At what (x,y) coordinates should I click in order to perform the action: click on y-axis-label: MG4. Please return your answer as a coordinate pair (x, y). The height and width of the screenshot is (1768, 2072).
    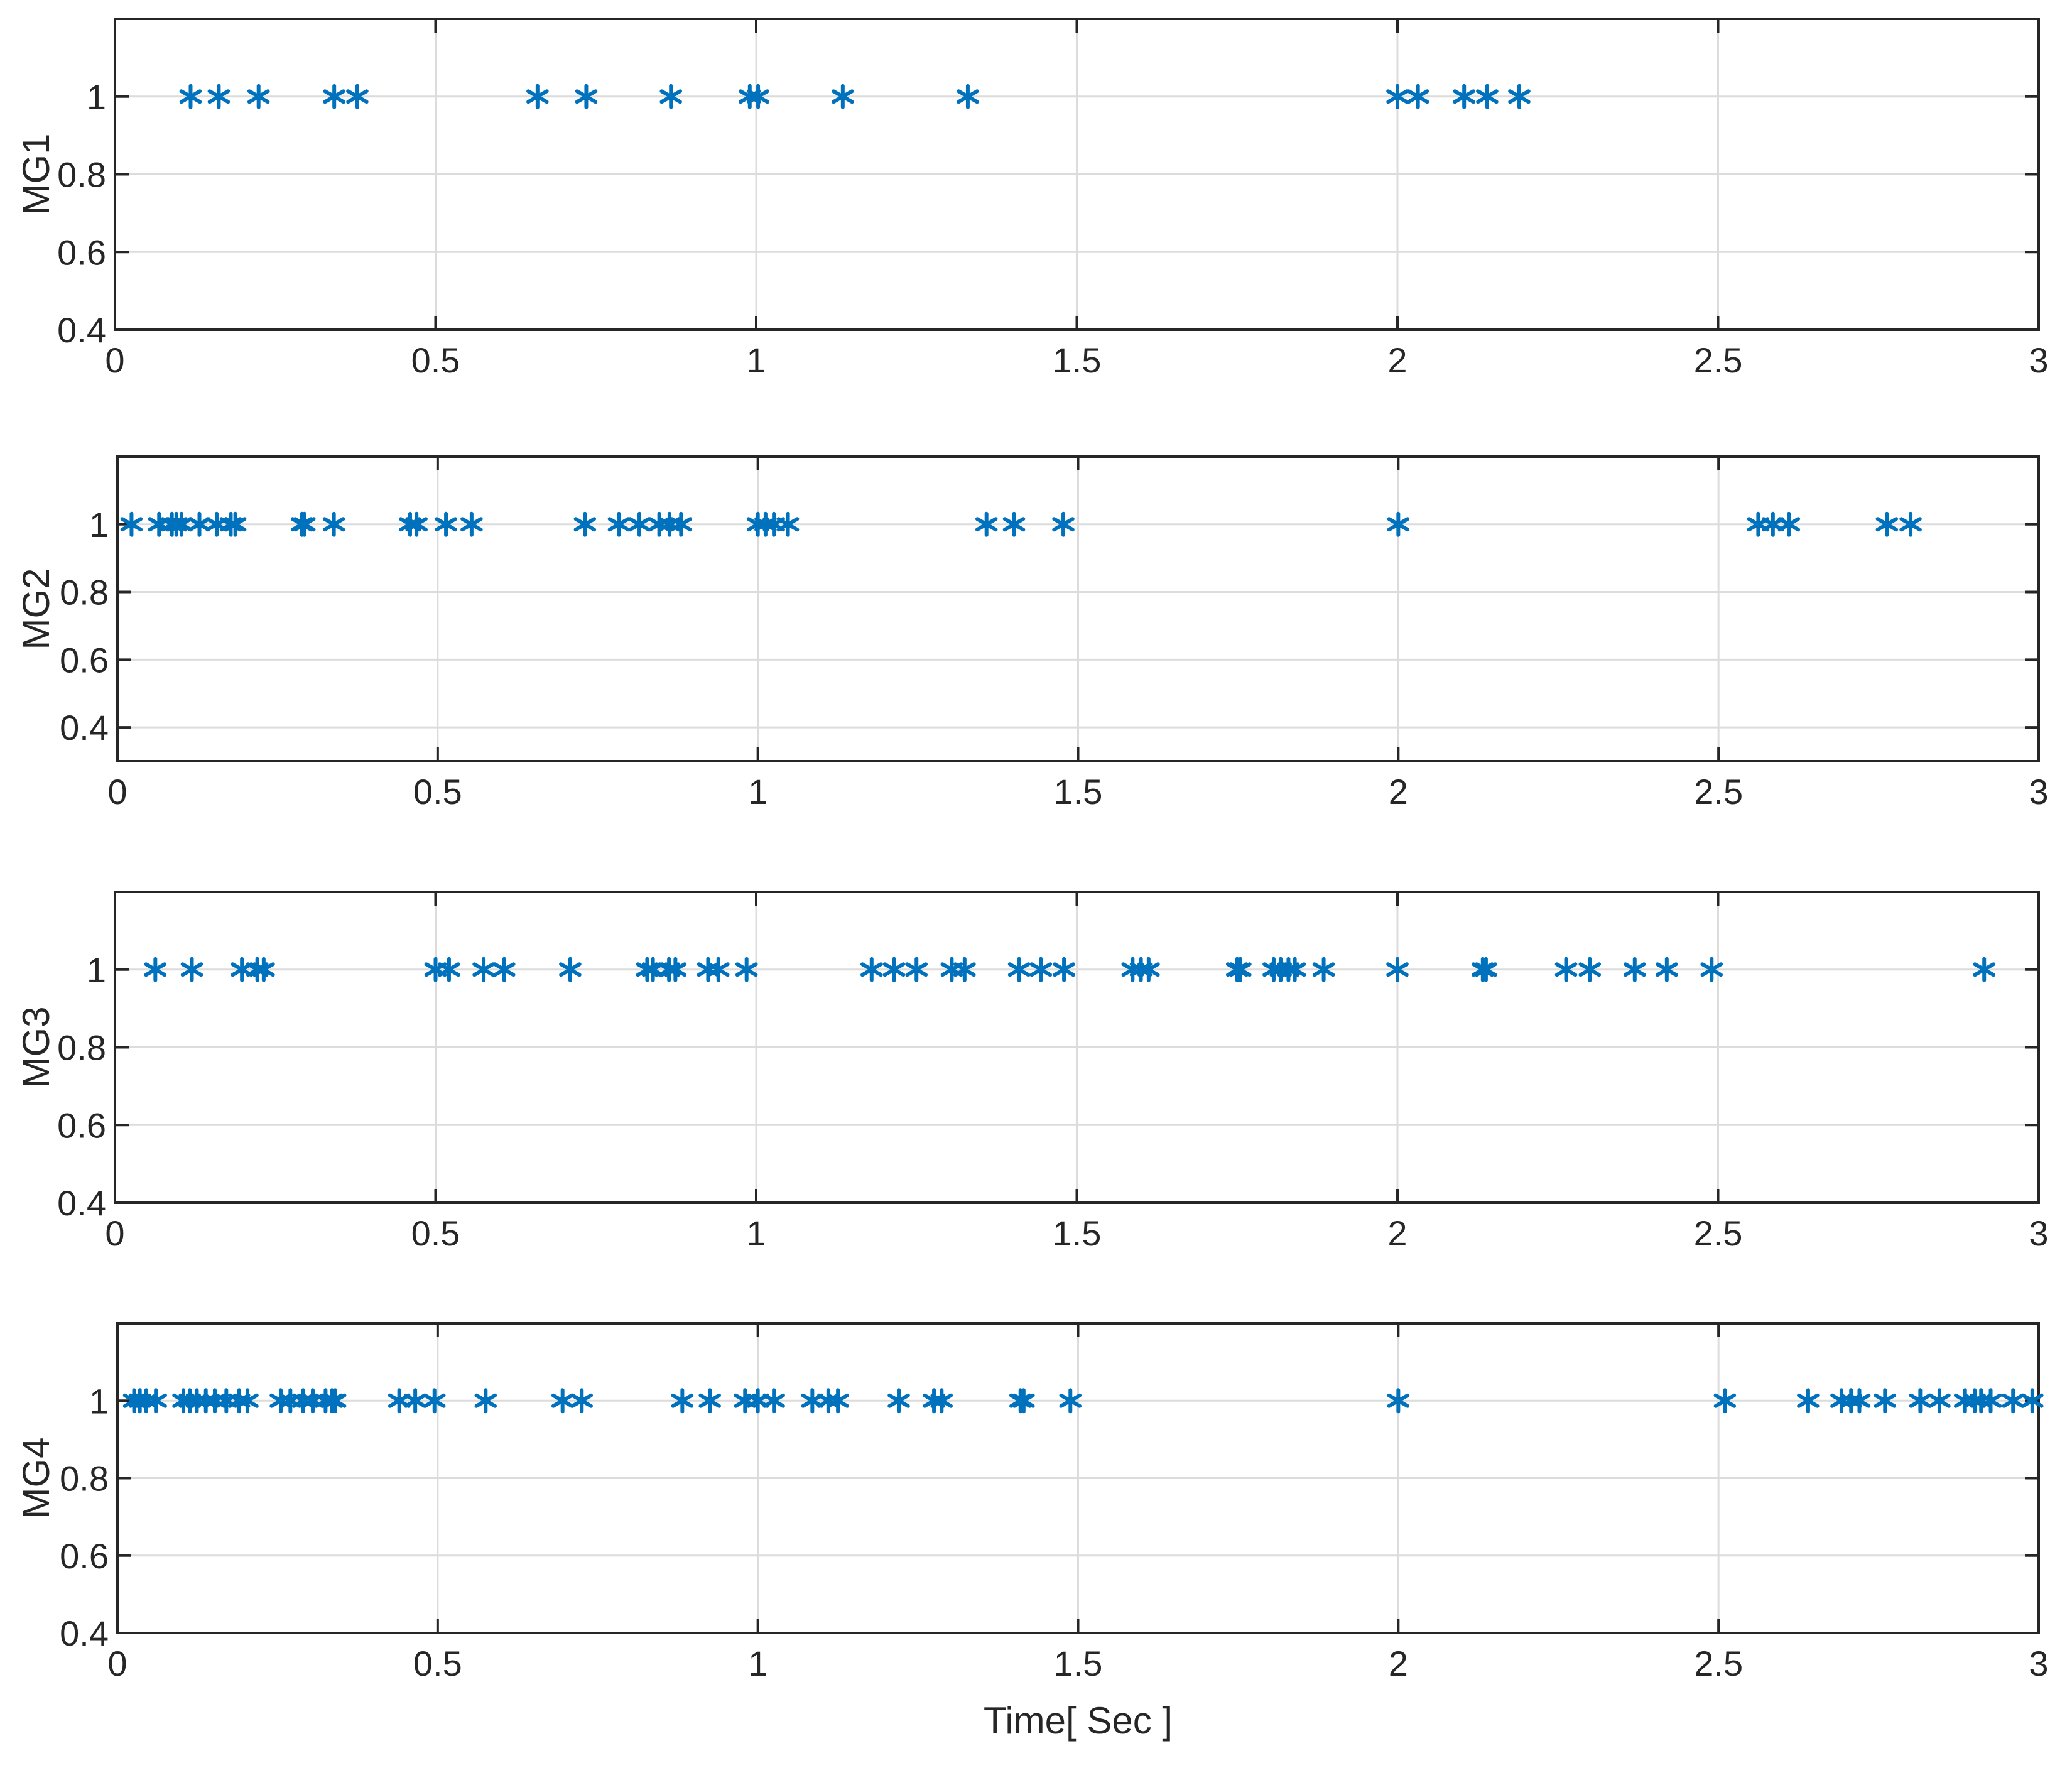
    Looking at the image, I should click on (36, 1478).